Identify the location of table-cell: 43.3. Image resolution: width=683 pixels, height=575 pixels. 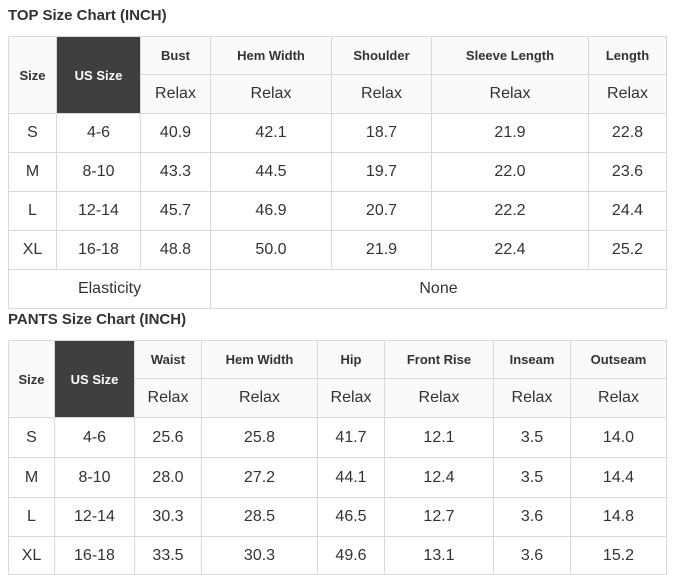
(175, 172).